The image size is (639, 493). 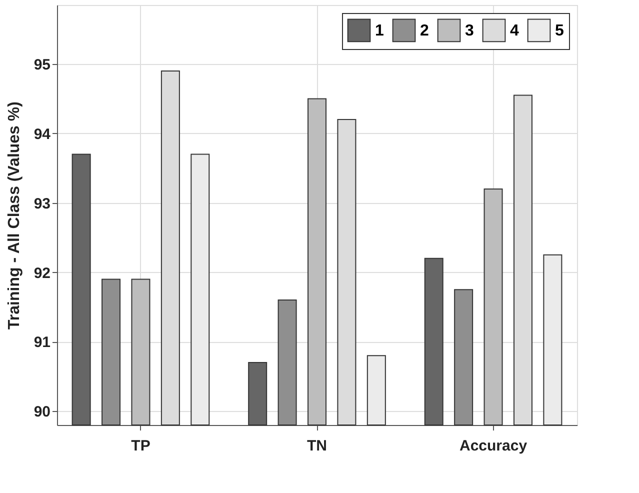 I want to click on legend-label: 3, so click(x=469, y=31).